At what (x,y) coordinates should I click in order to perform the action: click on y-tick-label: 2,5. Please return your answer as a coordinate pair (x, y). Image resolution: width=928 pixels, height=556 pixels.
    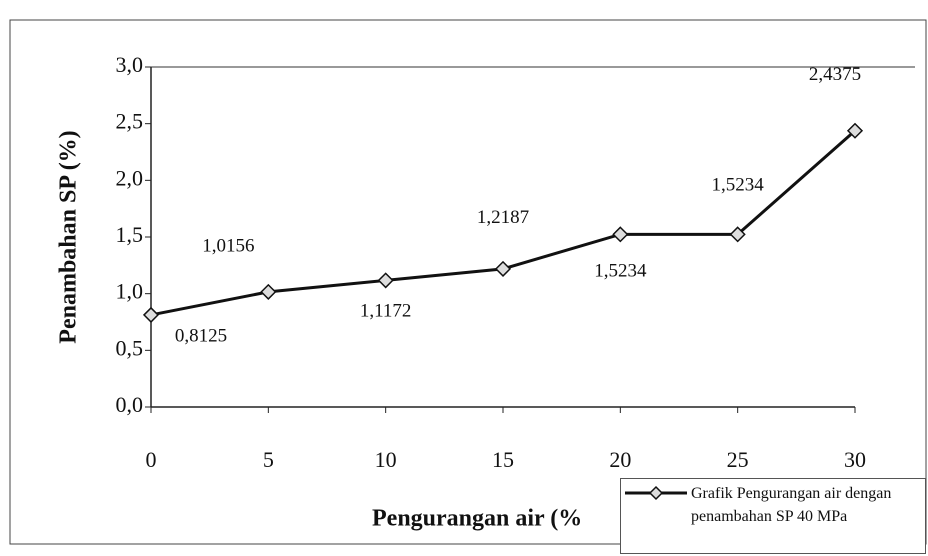
    Looking at the image, I should click on (130, 121).